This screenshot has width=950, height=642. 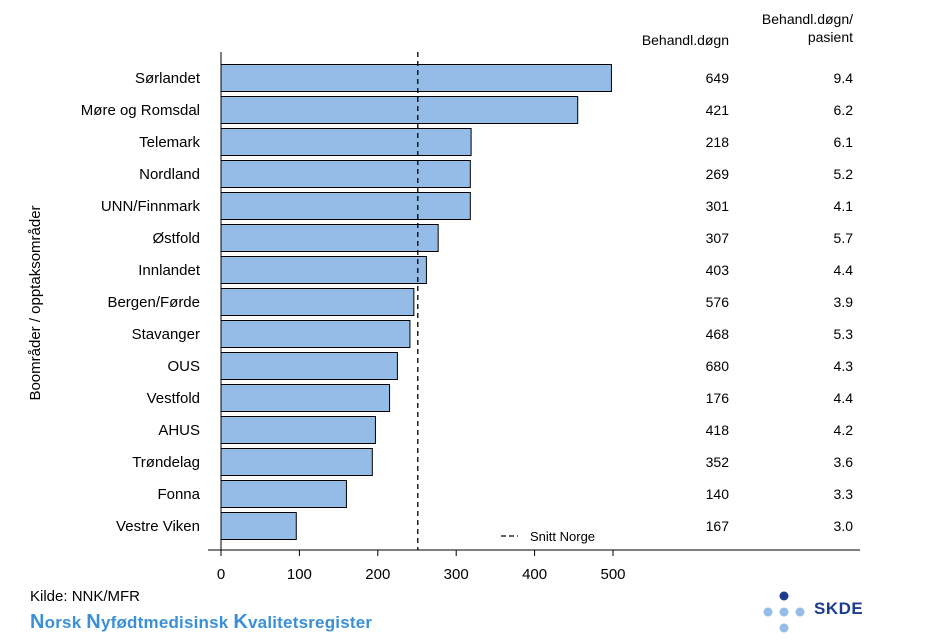 What do you see at coordinates (718, 494) in the screenshot?
I see `behandl-dogn-value: 140` at bounding box center [718, 494].